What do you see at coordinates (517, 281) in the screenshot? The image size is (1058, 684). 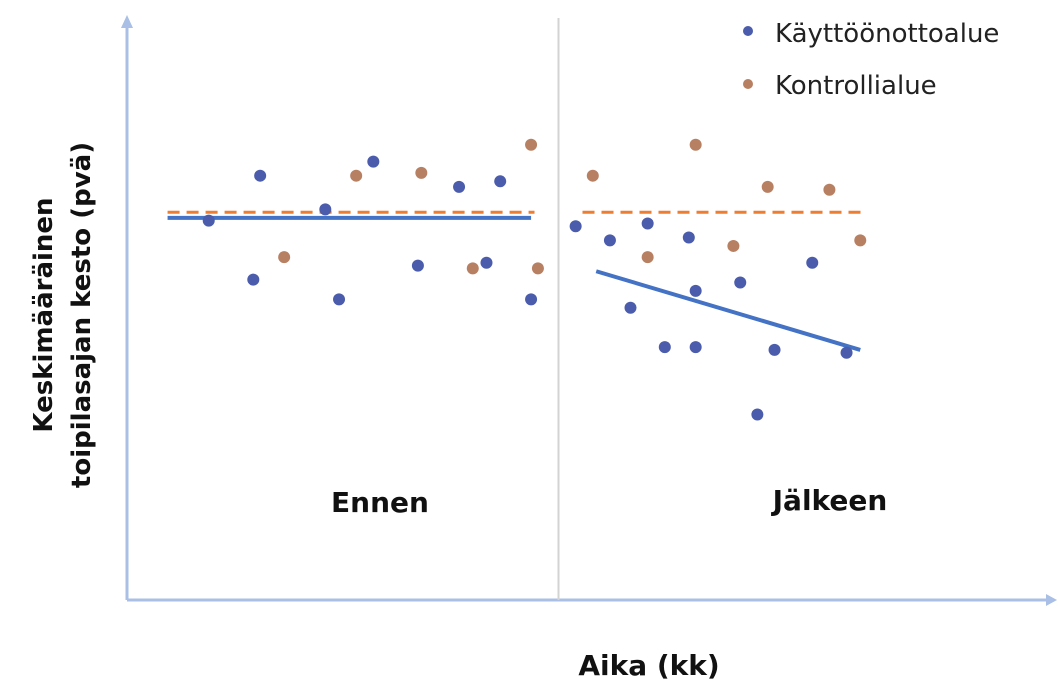 I see `trend-lines` at bounding box center [517, 281].